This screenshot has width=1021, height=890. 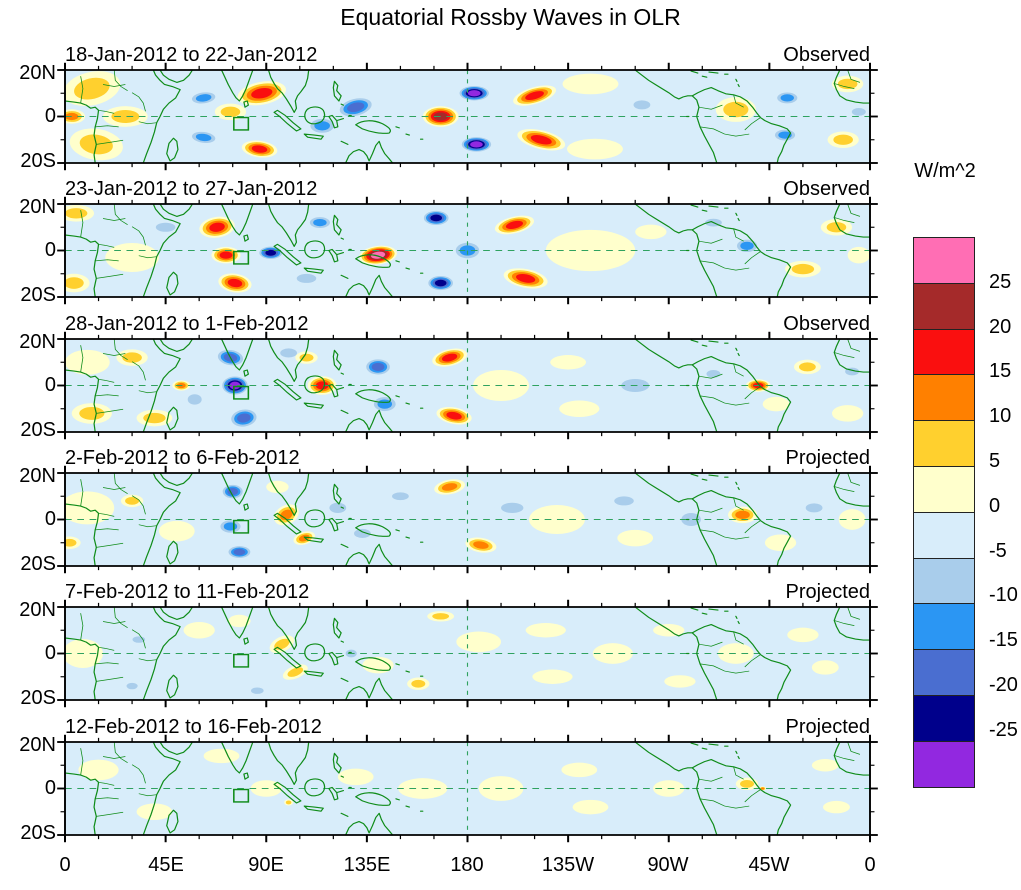 What do you see at coordinates (995, 461) in the screenshot?
I see `colorbar-tick-label: 5` at bounding box center [995, 461].